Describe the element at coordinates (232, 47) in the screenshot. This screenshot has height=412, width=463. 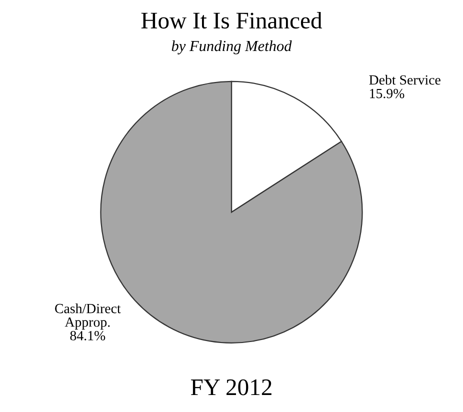
I see `chart-subtitle: by Funding Method` at that location.